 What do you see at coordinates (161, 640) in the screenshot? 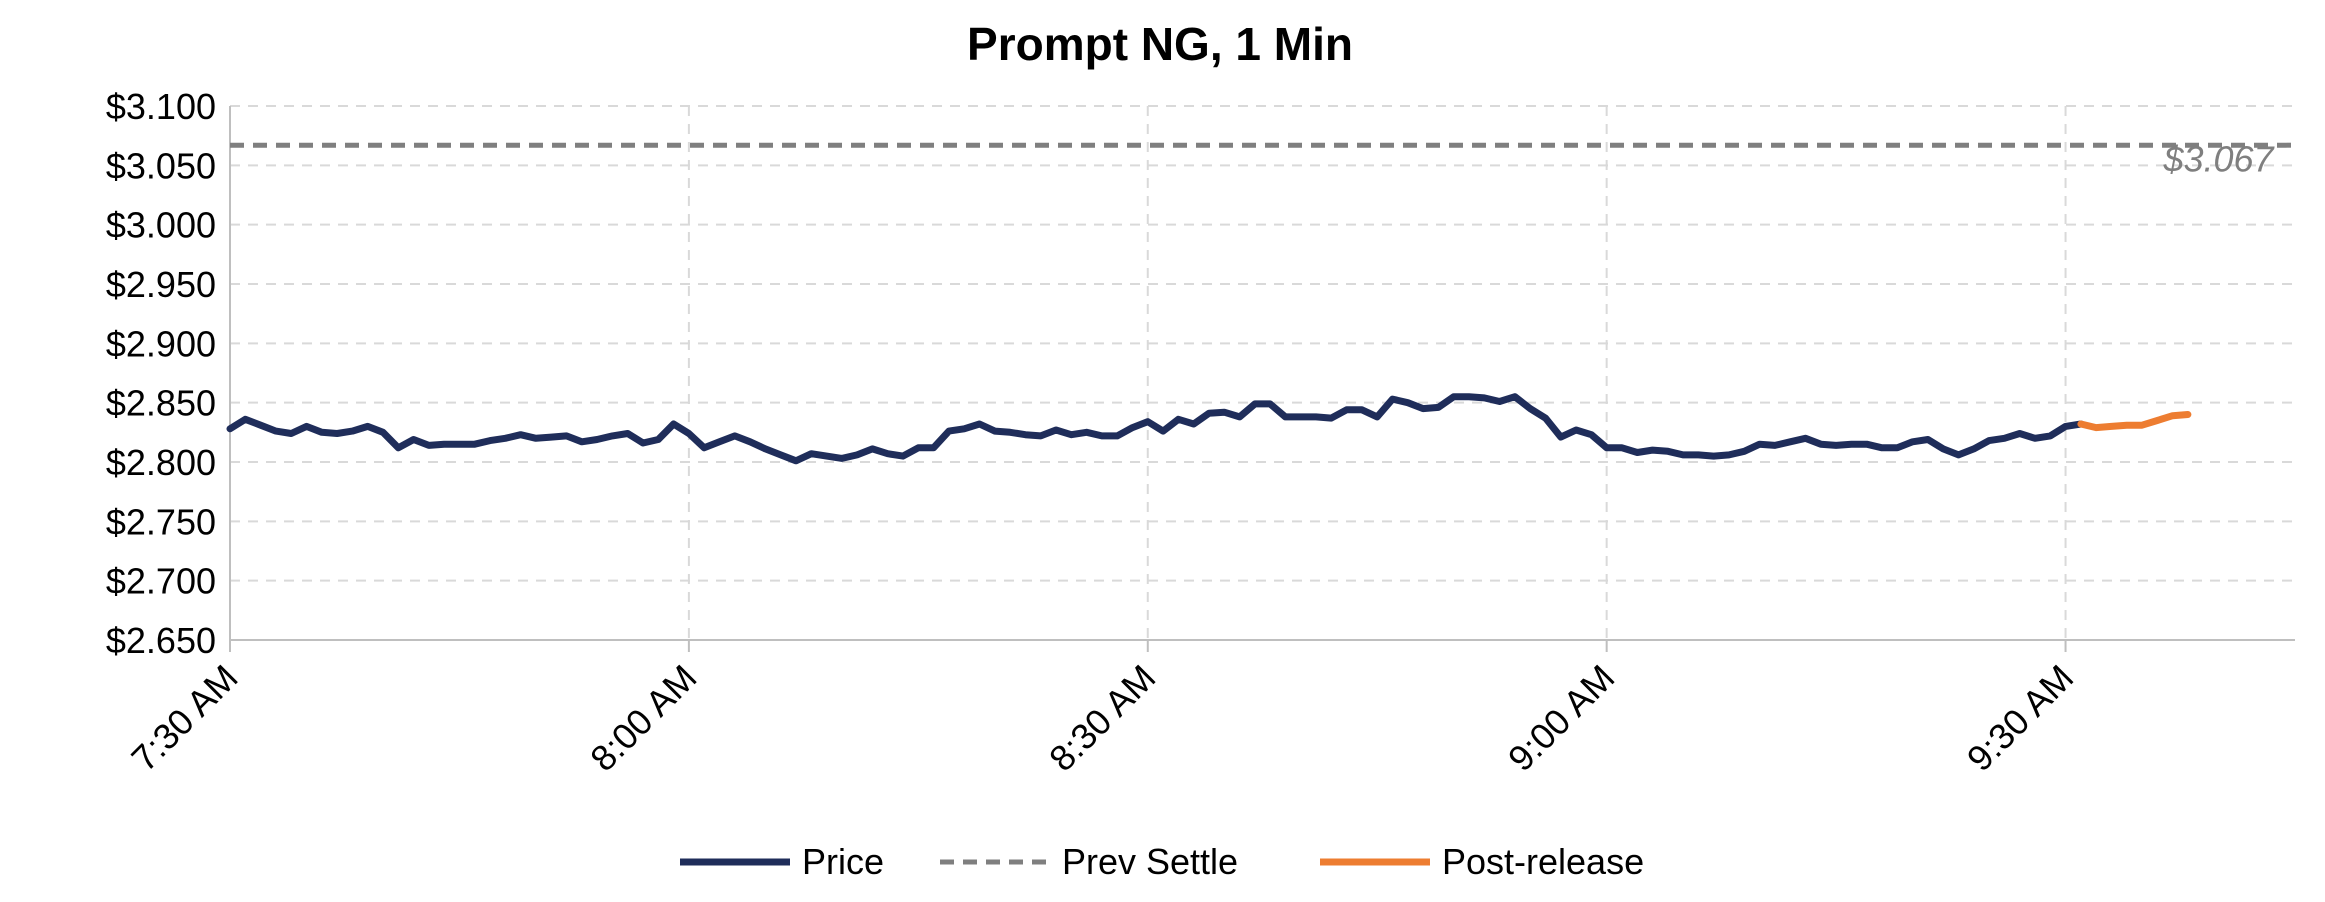
I see `y-tick-label: $2.650` at bounding box center [161, 640].